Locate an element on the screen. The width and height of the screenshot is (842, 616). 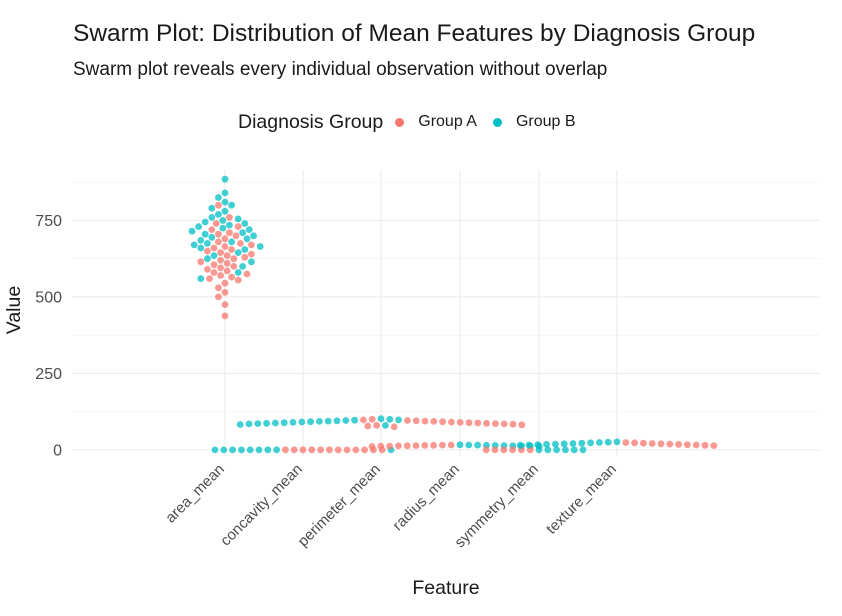
x-axis-title: Feature is located at coordinates (445, 588).